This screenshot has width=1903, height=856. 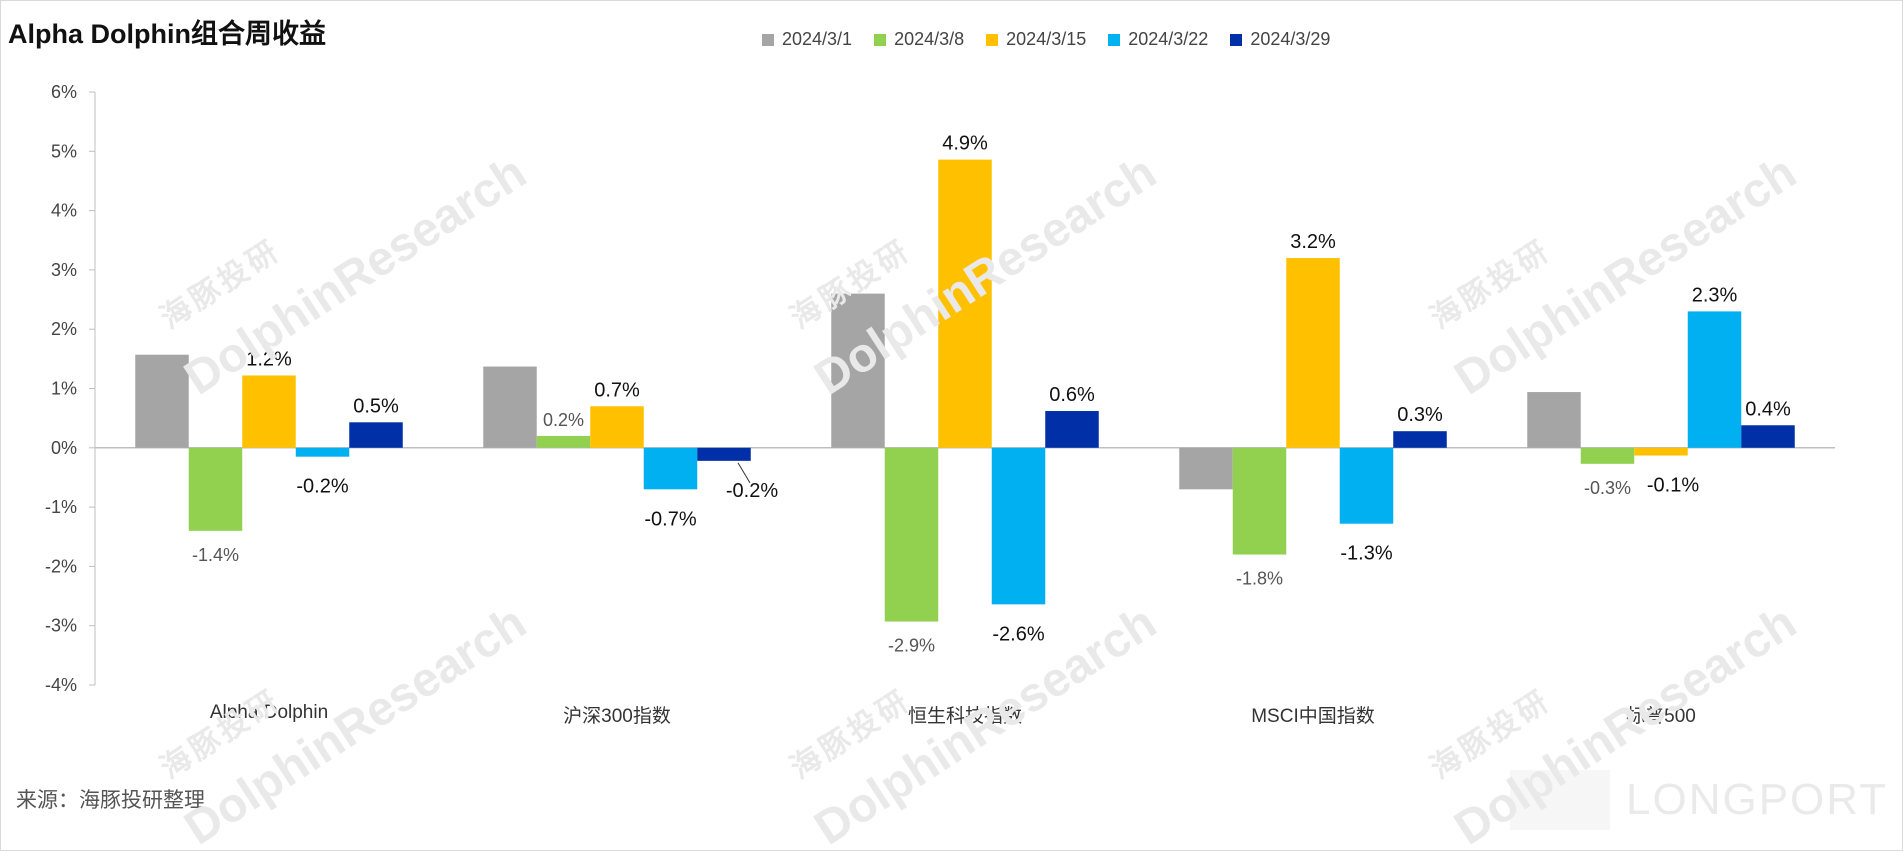 I want to click on y-tick-label: 2%, so click(x=64, y=329).